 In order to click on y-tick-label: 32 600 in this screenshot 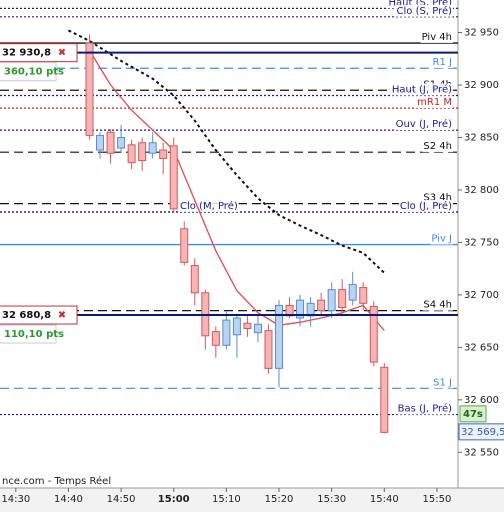, I will do `click(481, 400)`.